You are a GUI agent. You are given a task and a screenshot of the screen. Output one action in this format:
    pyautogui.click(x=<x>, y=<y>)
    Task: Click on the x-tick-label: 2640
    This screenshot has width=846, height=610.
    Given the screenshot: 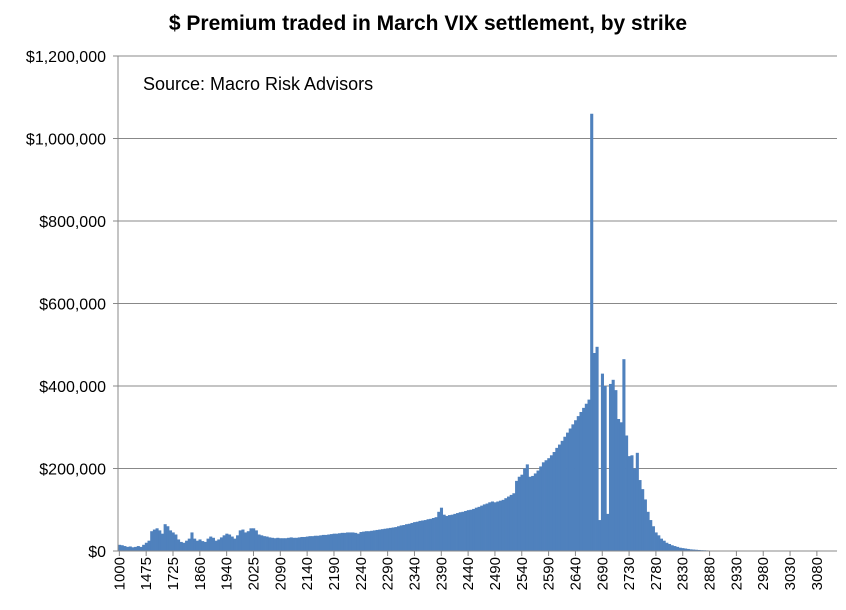 What is the action you would take?
    pyautogui.click(x=575, y=573)
    